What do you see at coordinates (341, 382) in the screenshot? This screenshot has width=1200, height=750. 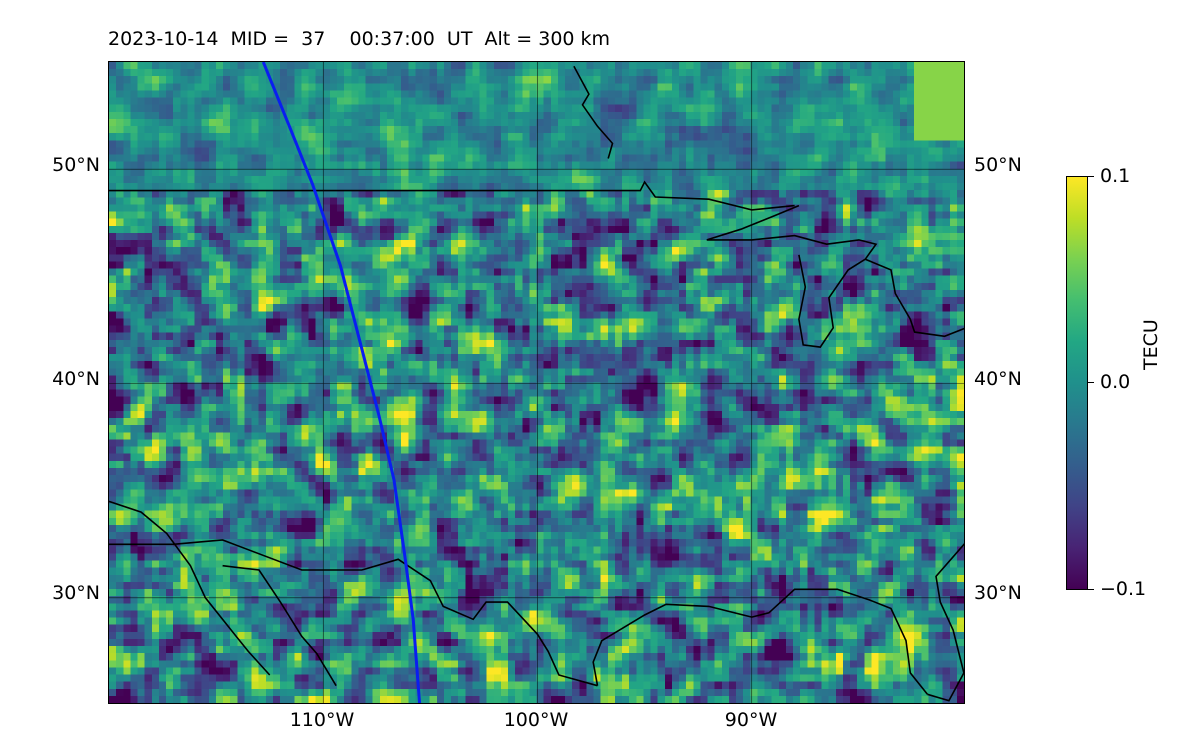 I see `satellite-track` at bounding box center [341, 382].